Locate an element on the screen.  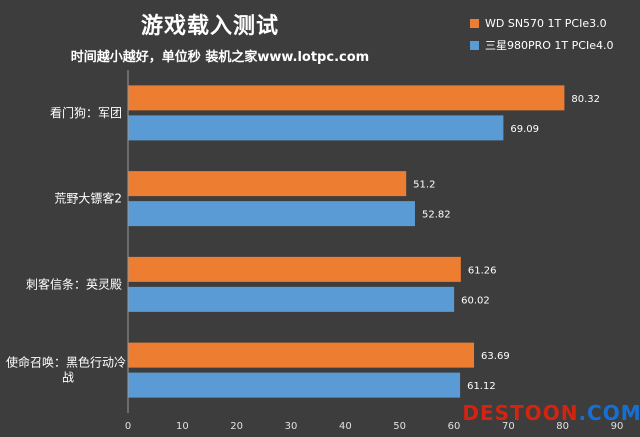
data-label: 52.82 is located at coordinates (436, 215).